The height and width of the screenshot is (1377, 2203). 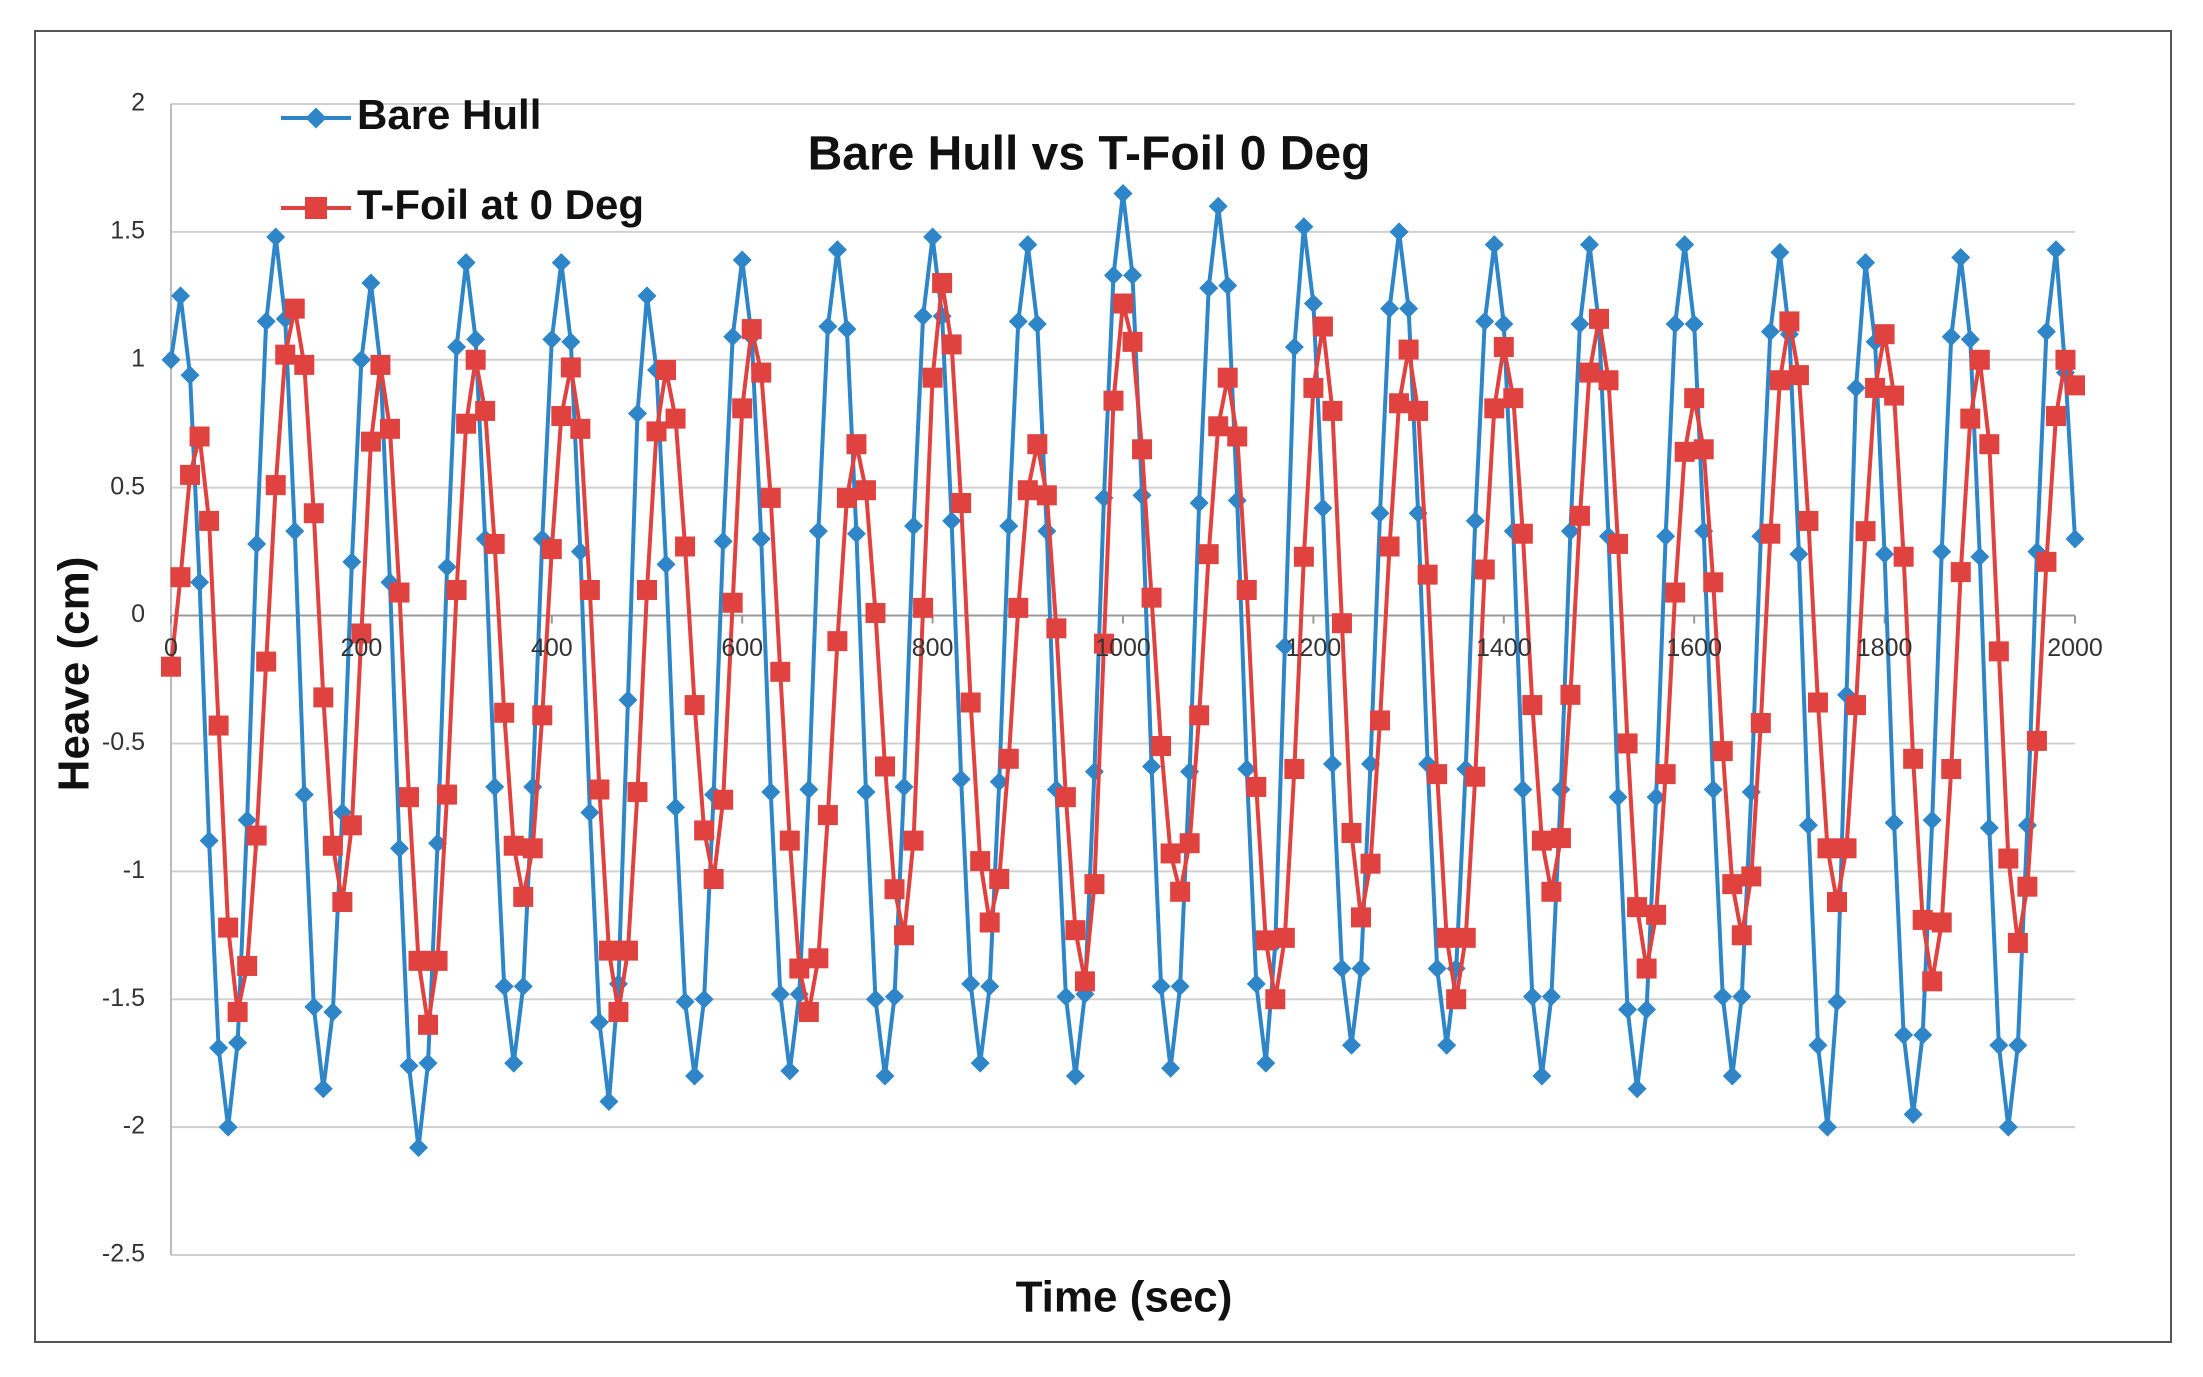 I want to click on x-tick-label: 1600, so click(x=1694, y=648).